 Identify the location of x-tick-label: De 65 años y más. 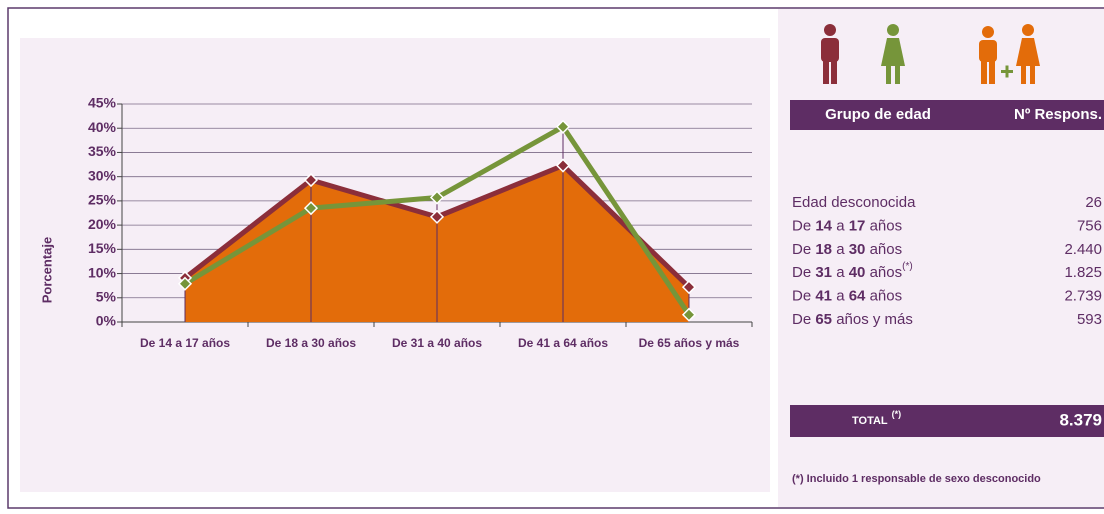
(689, 343).